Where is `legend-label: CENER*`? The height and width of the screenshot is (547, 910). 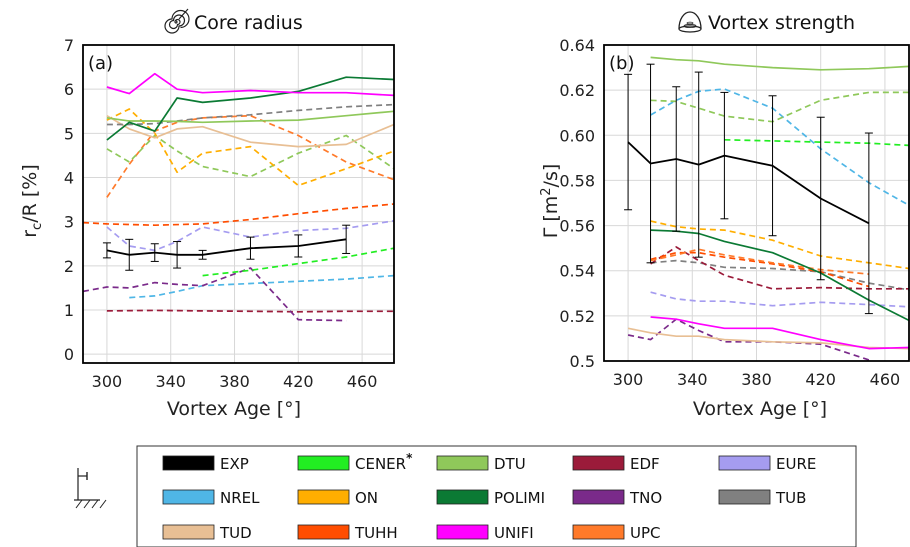
legend-label: CENER* is located at coordinates (384, 462).